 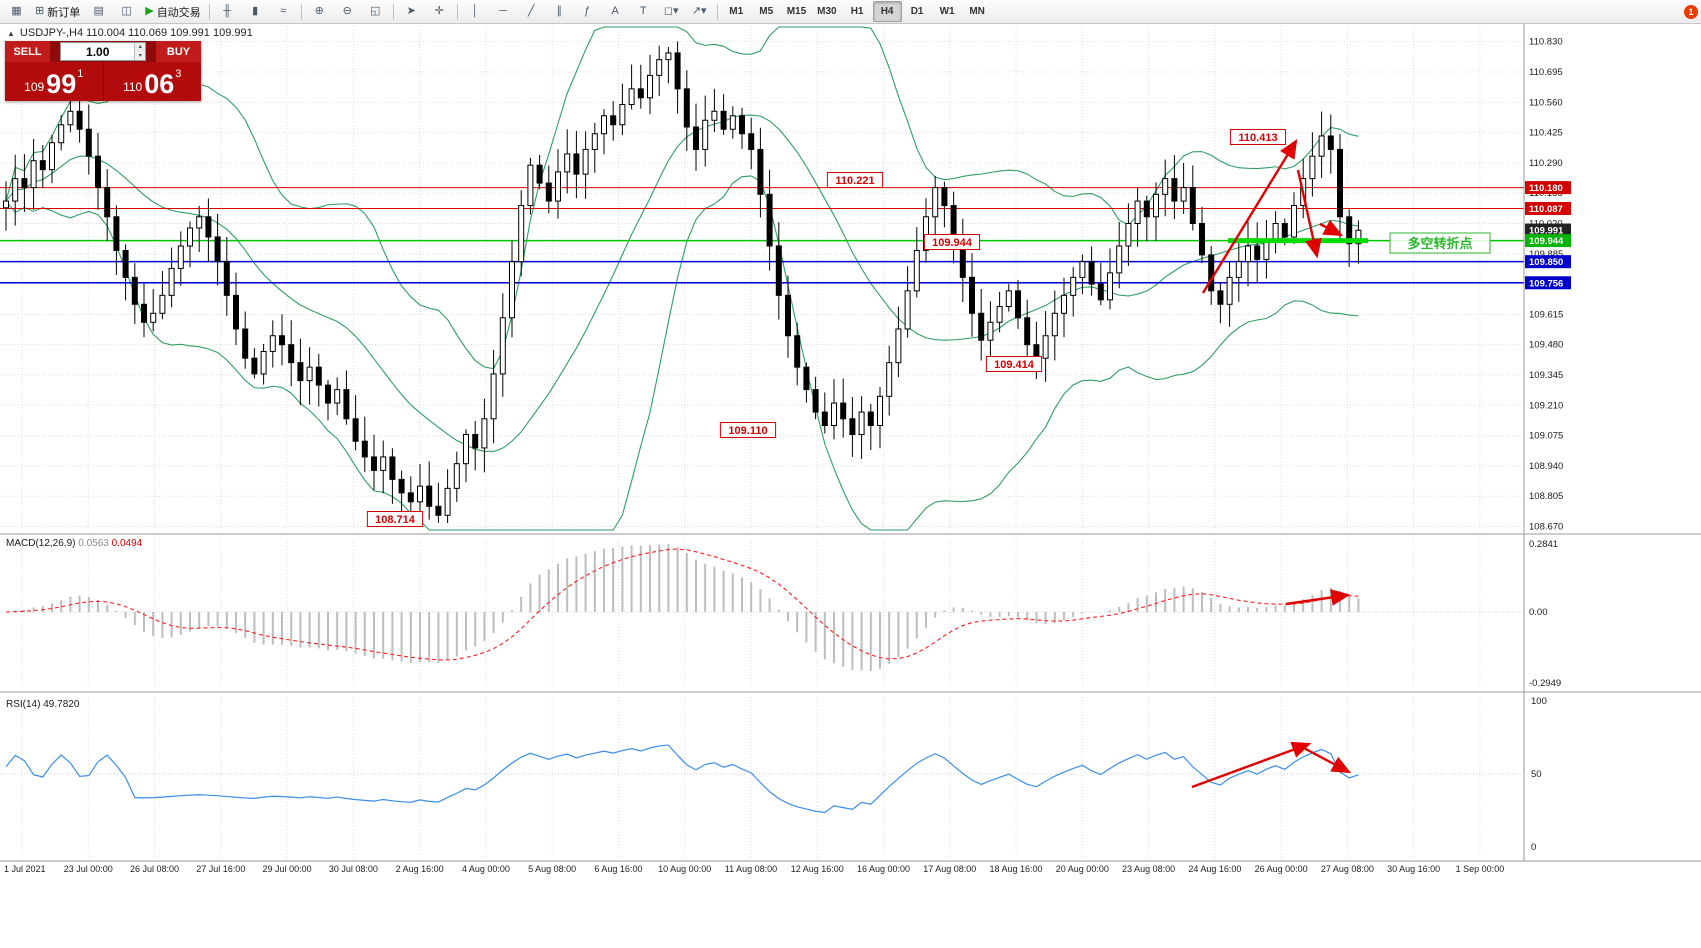 I want to click on horizontal-line-icon: ─, so click(x=503, y=11).